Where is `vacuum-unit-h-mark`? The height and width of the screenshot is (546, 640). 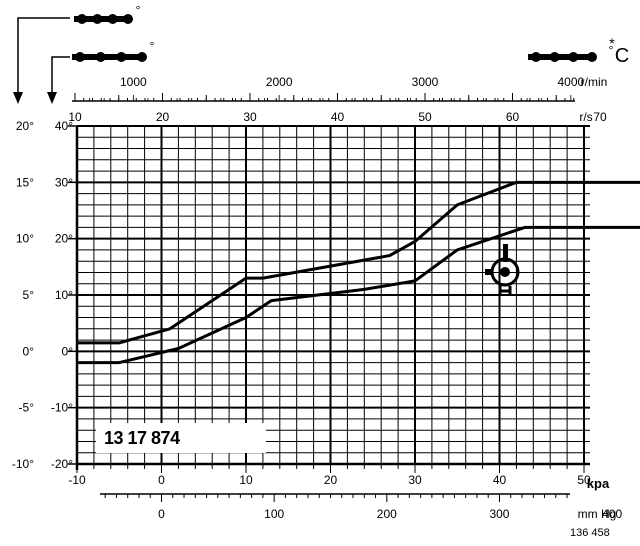
vacuum-unit-h-mark is located at coordinates (505, 291).